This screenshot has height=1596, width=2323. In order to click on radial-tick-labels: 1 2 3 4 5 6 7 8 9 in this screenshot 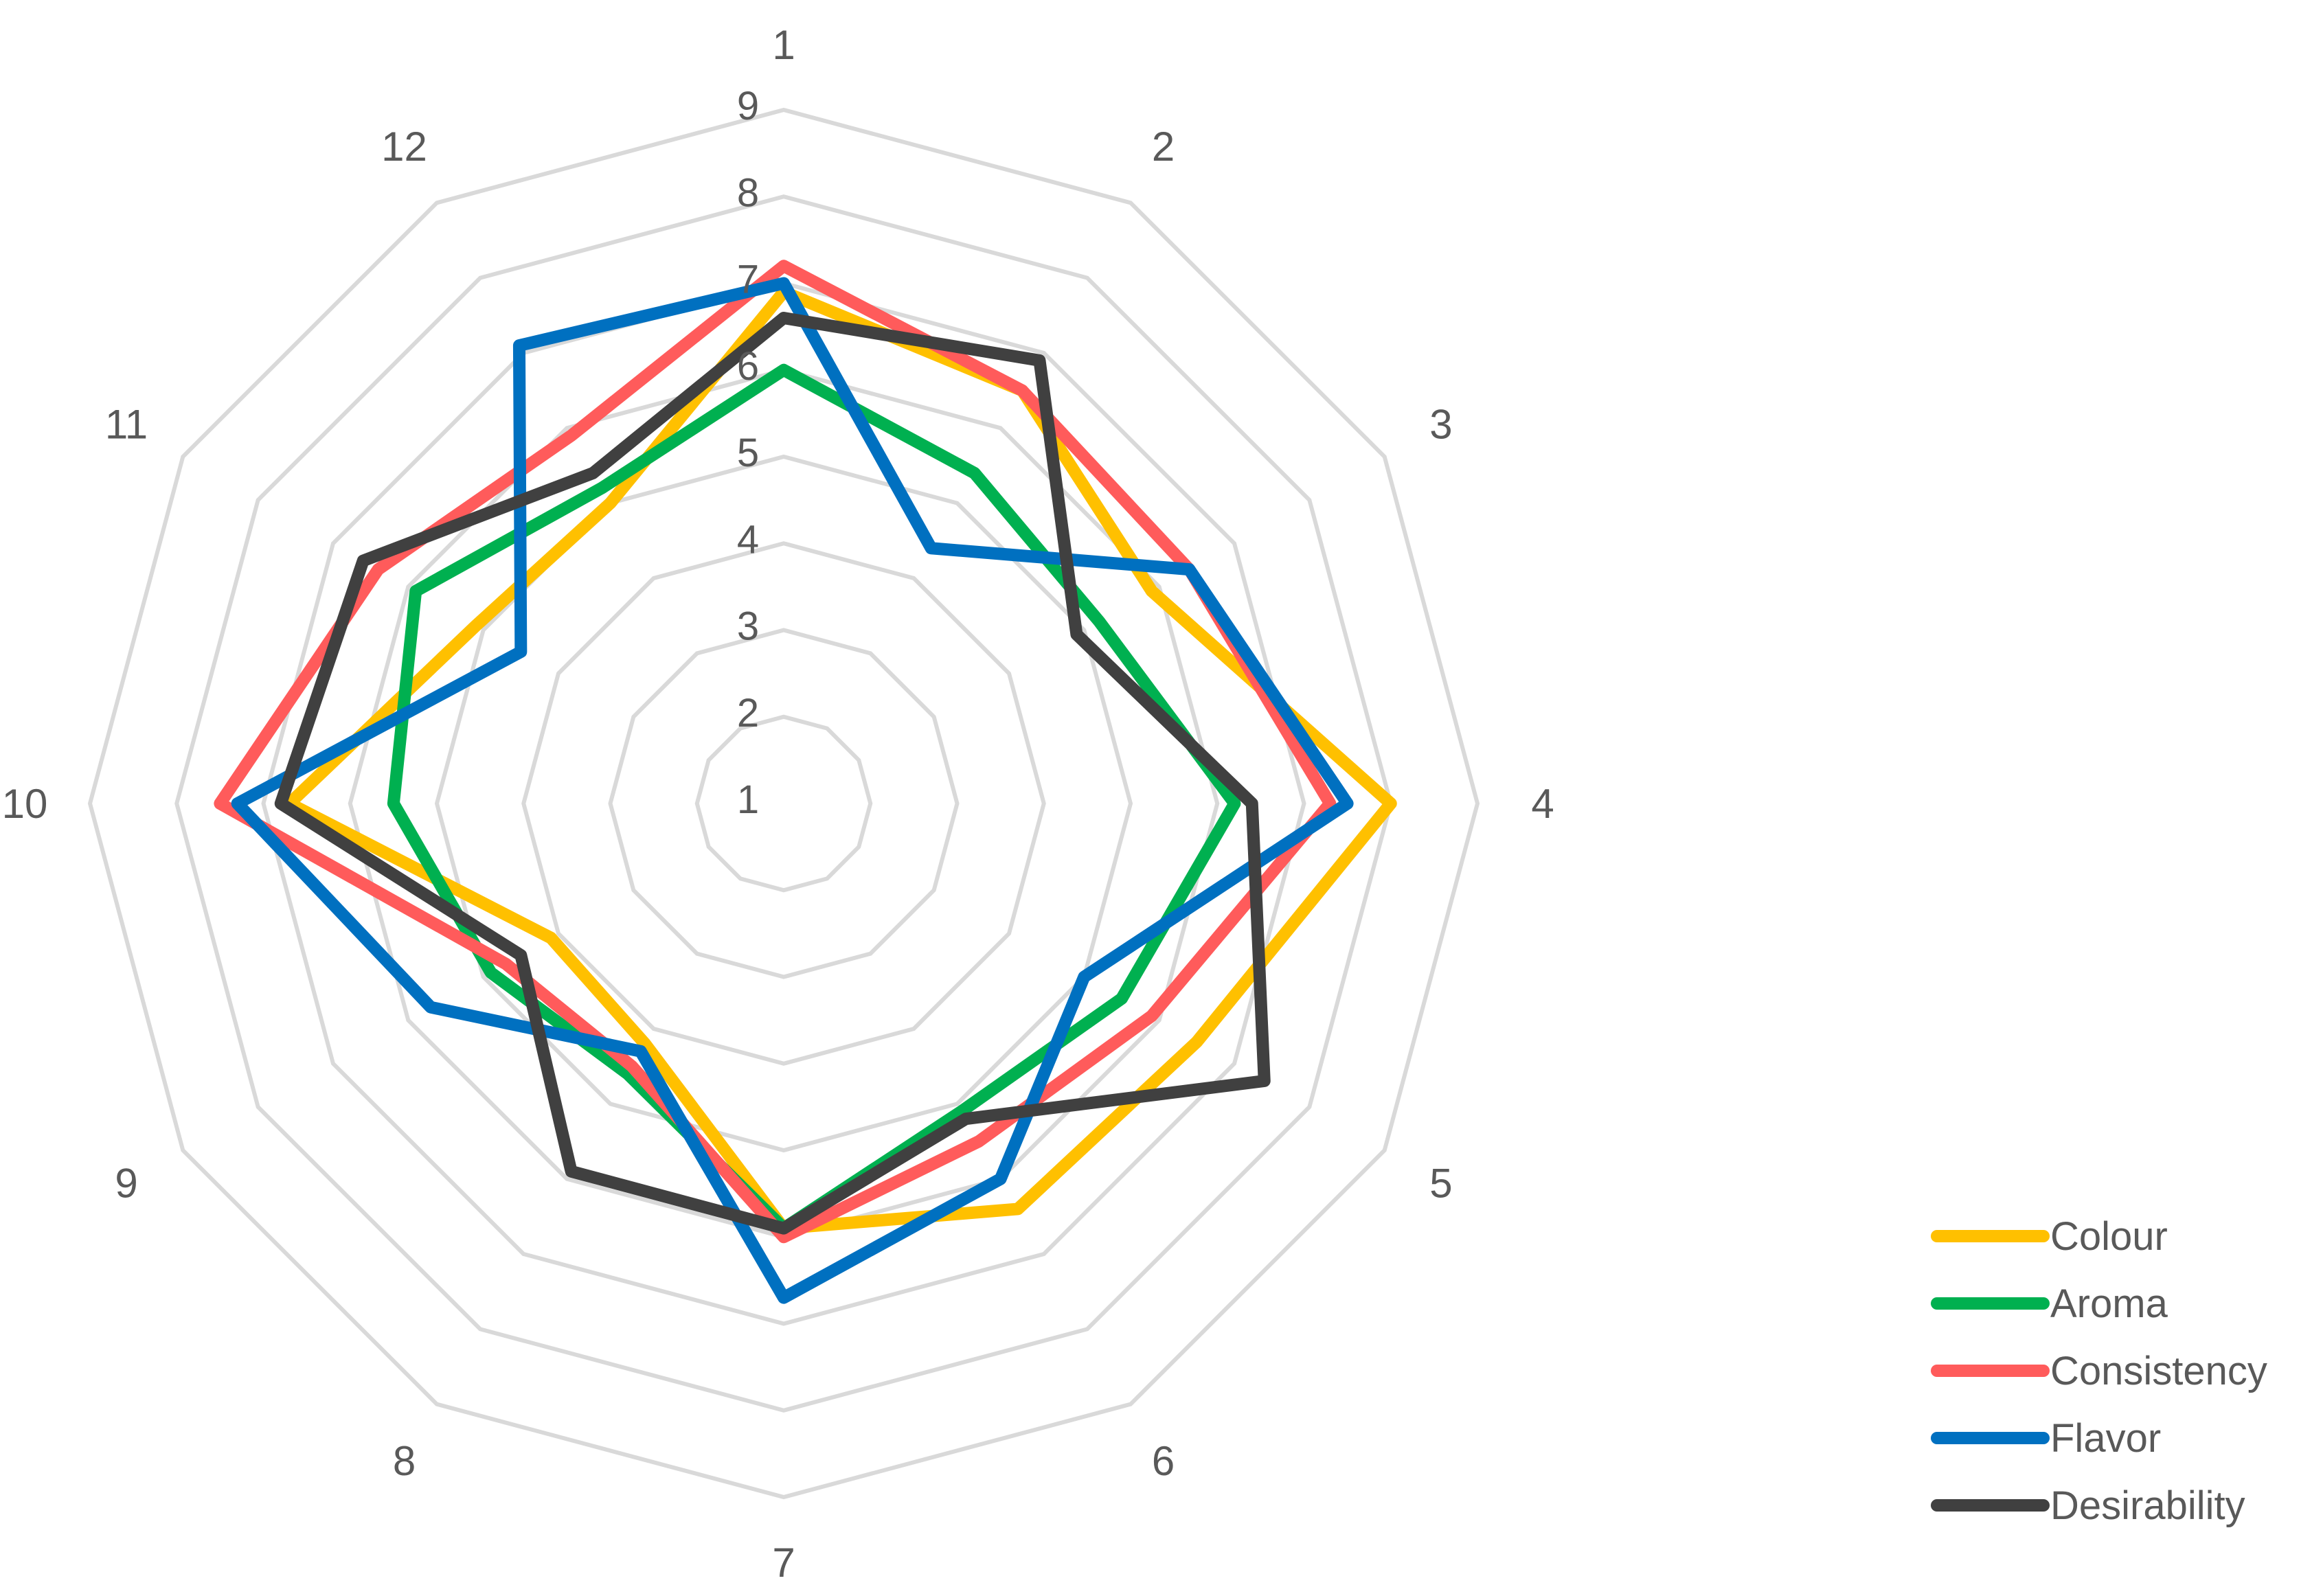, I will do `click(748, 453)`.